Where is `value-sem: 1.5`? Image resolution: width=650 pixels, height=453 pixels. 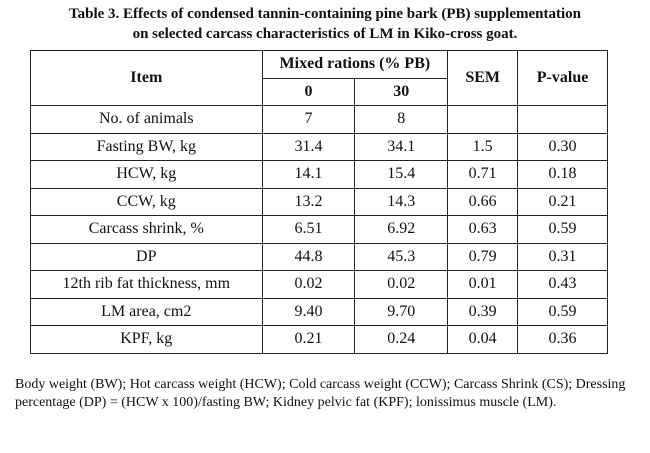
value-sem: 1.5 is located at coordinates (483, 146).